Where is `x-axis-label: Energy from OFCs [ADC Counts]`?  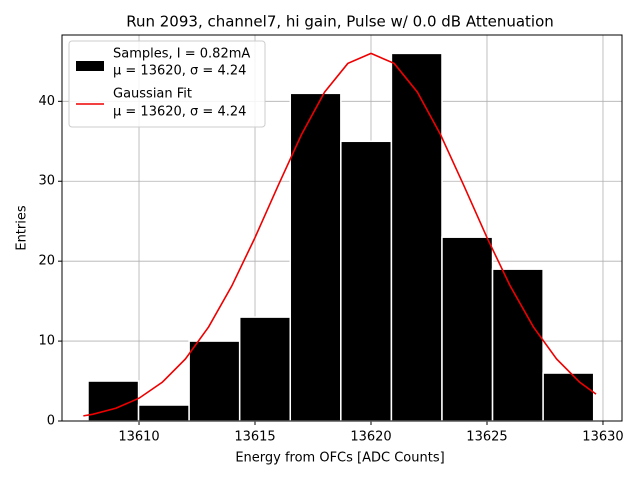
x-axis-label: Energy from OFCs [ADC Counts] is located at coordinates (339, 458).